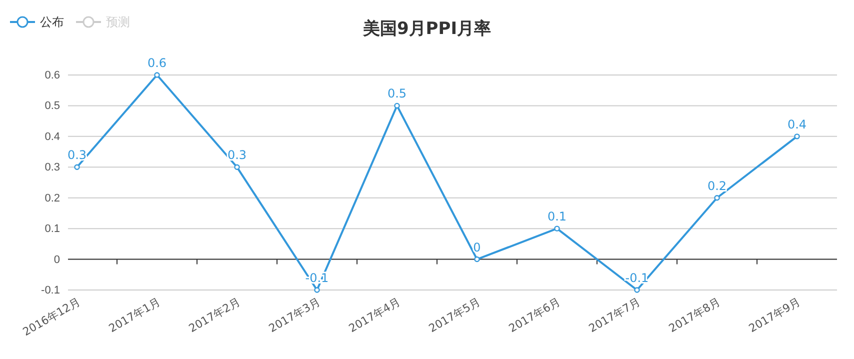 The width and height of the screenshot is (854, 359). What do you see at coordinates (52, 168) in the screenshot?
I see `y-tick-label: 0.3` at bounding box center [52, 168].